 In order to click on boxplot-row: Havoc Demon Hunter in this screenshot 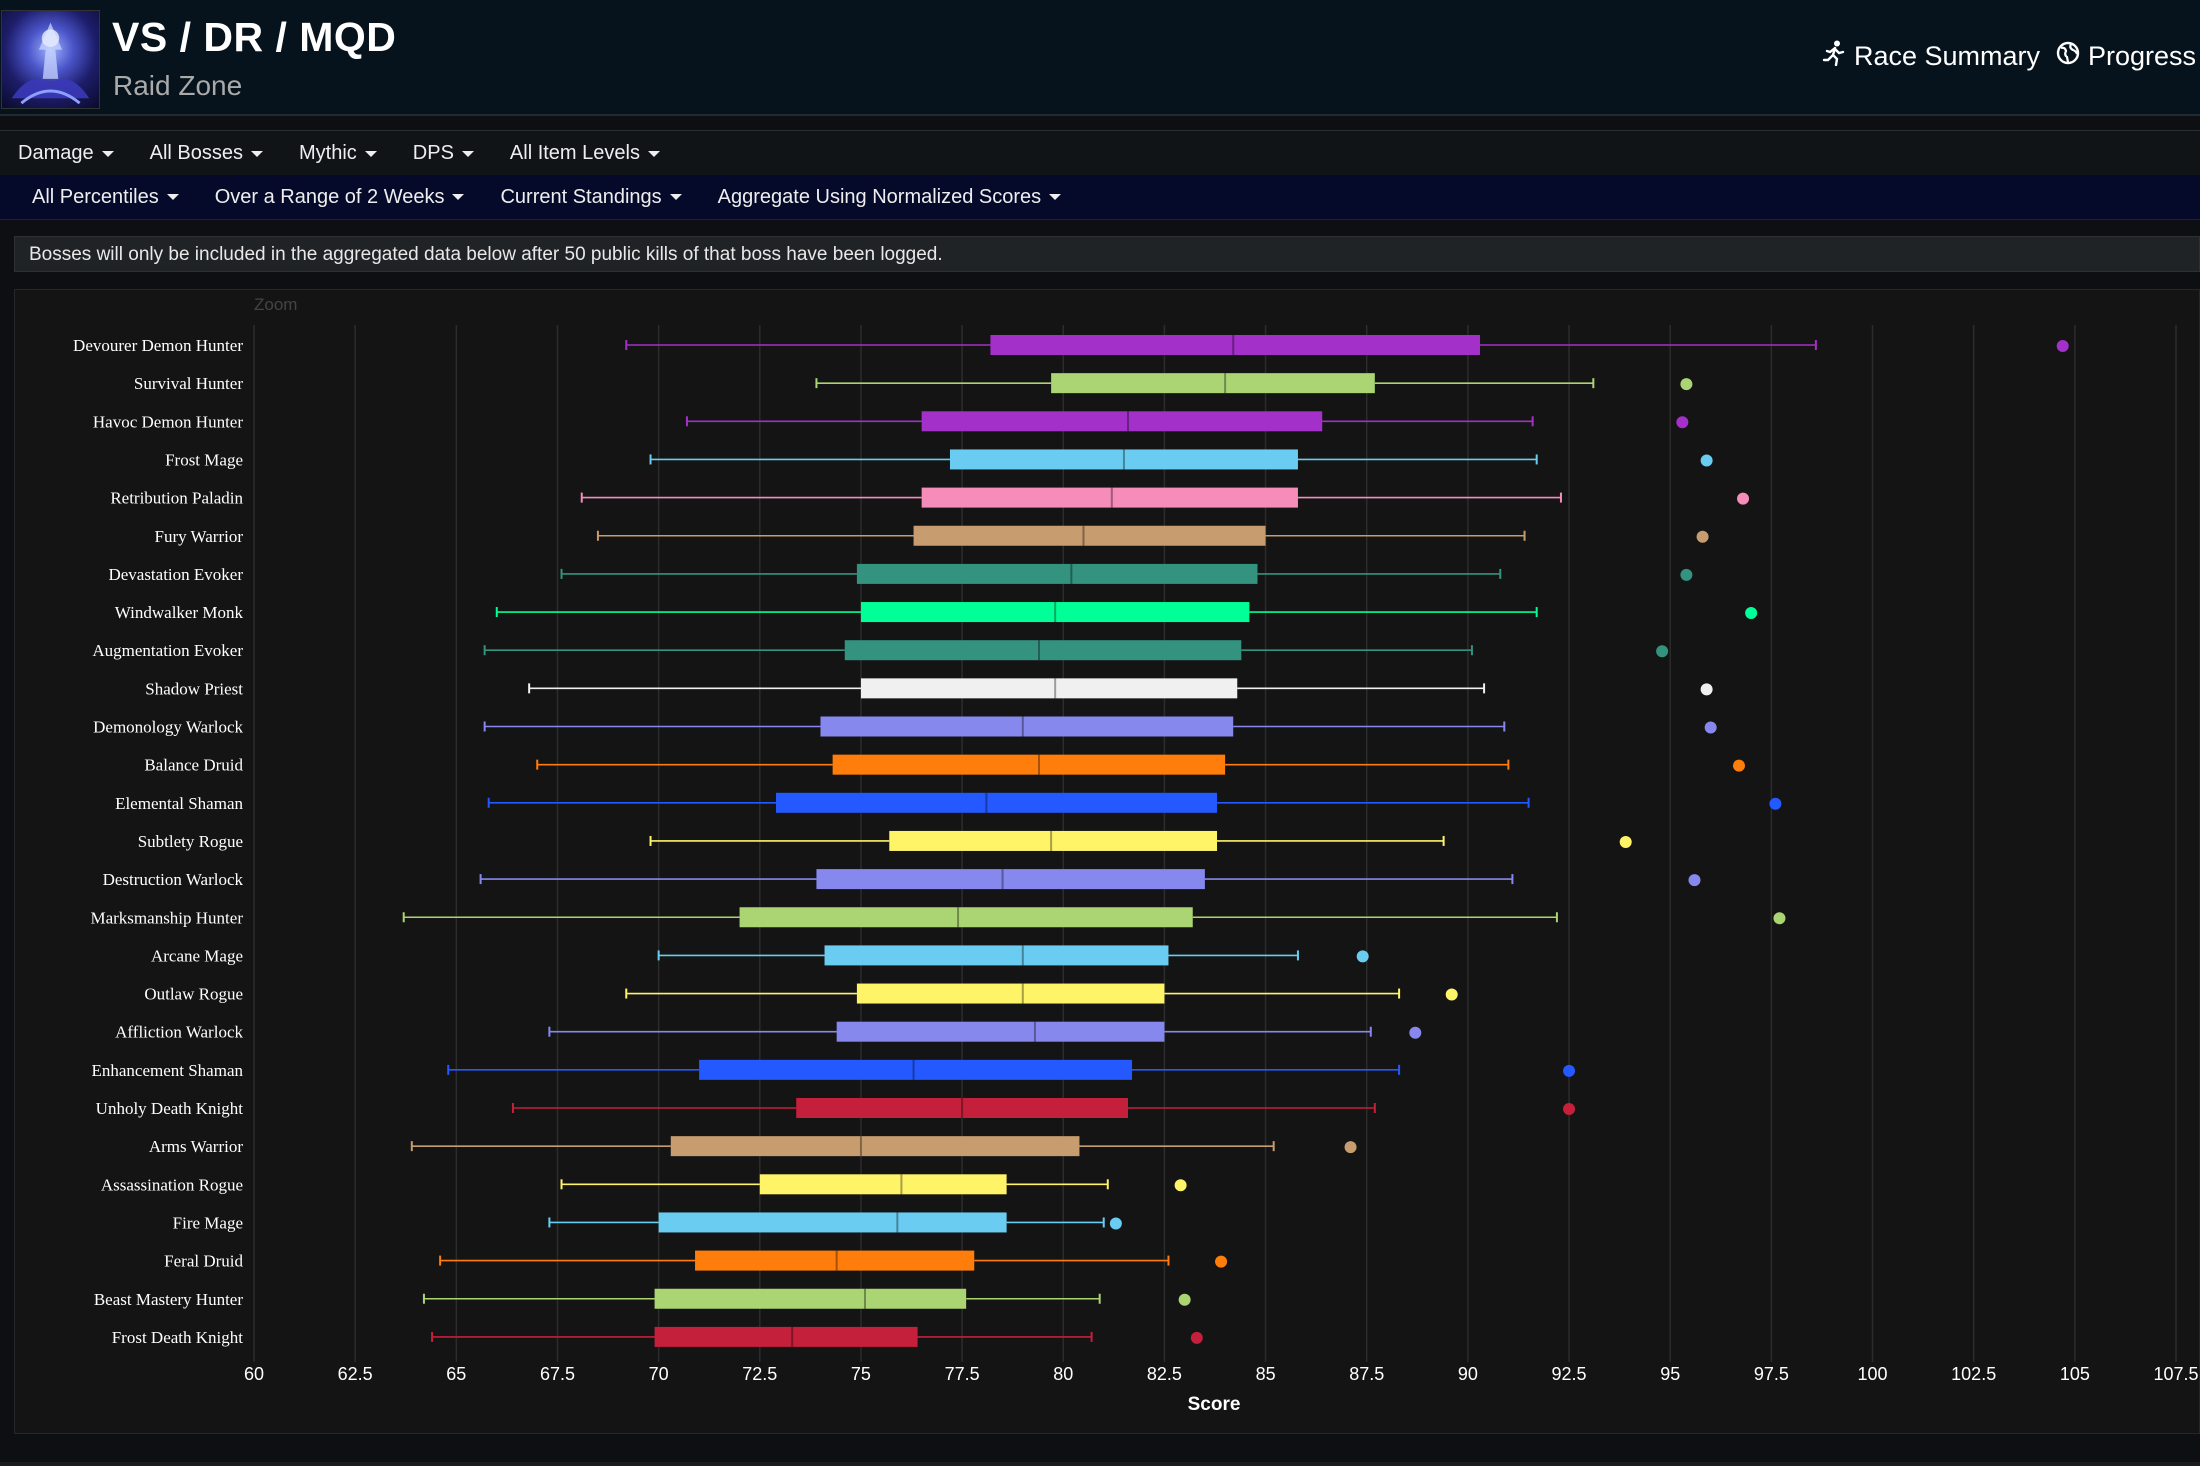, I will do `click(891, 421)`.